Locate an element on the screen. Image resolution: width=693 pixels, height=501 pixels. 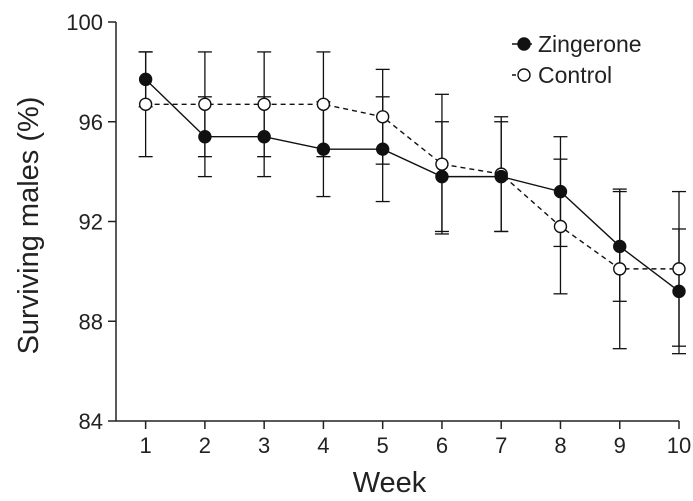
y-tick-label: 96 is located at coordinates (91, 122).